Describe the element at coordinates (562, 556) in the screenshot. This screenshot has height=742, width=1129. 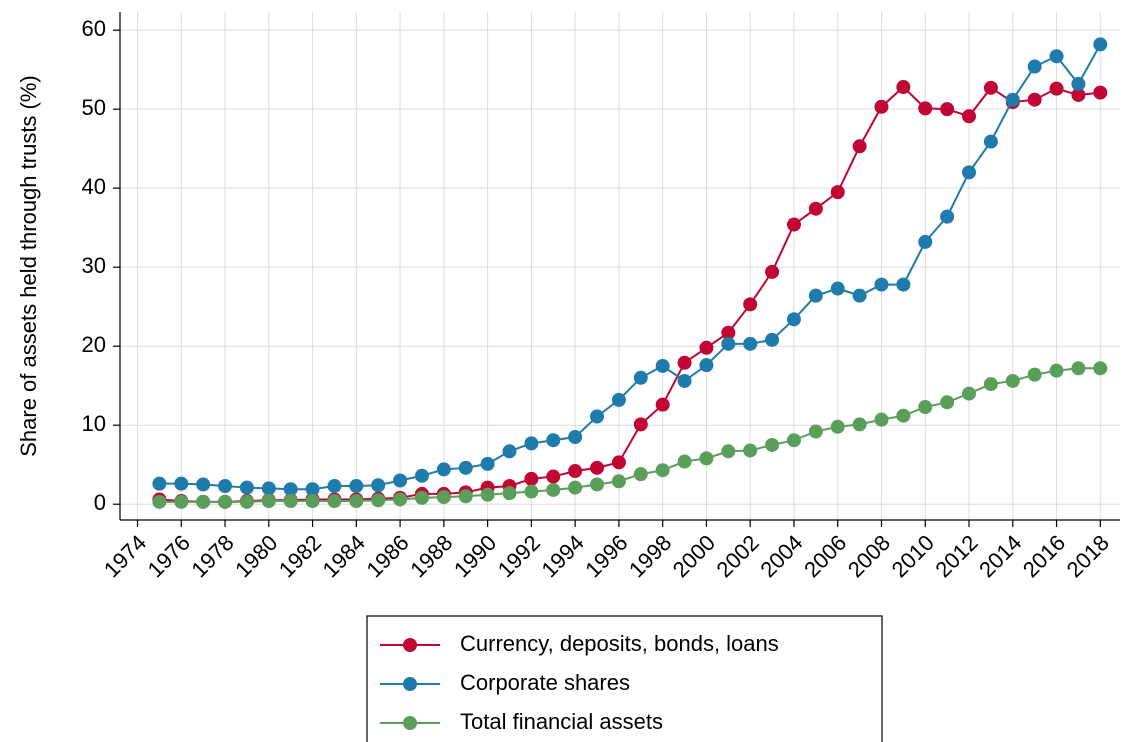
I see `x-tick-label: 1994` at that location.